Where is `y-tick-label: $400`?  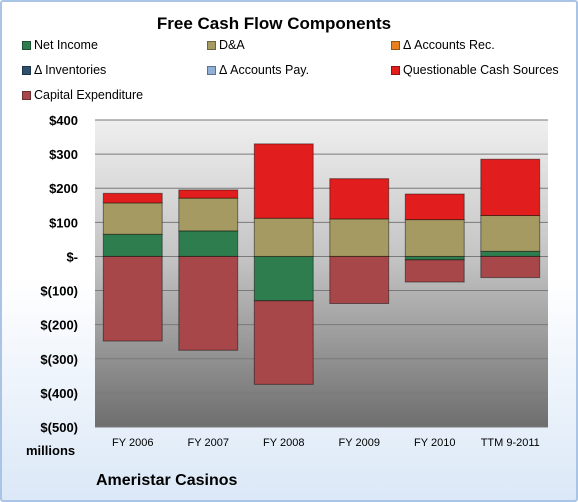
y-tick-label: $400 is located at coordinates (63, 120).